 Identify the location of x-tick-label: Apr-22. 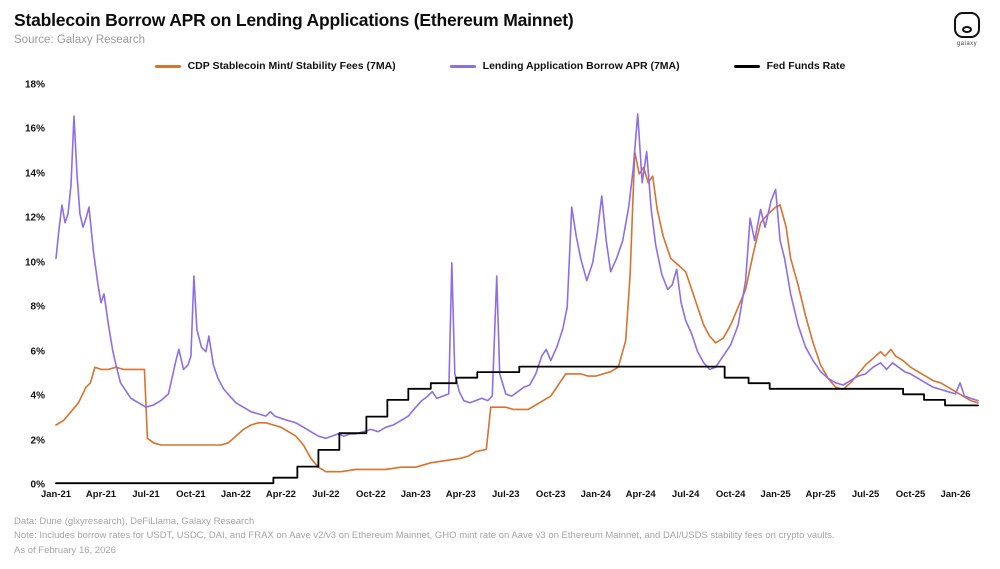
(280, 494).